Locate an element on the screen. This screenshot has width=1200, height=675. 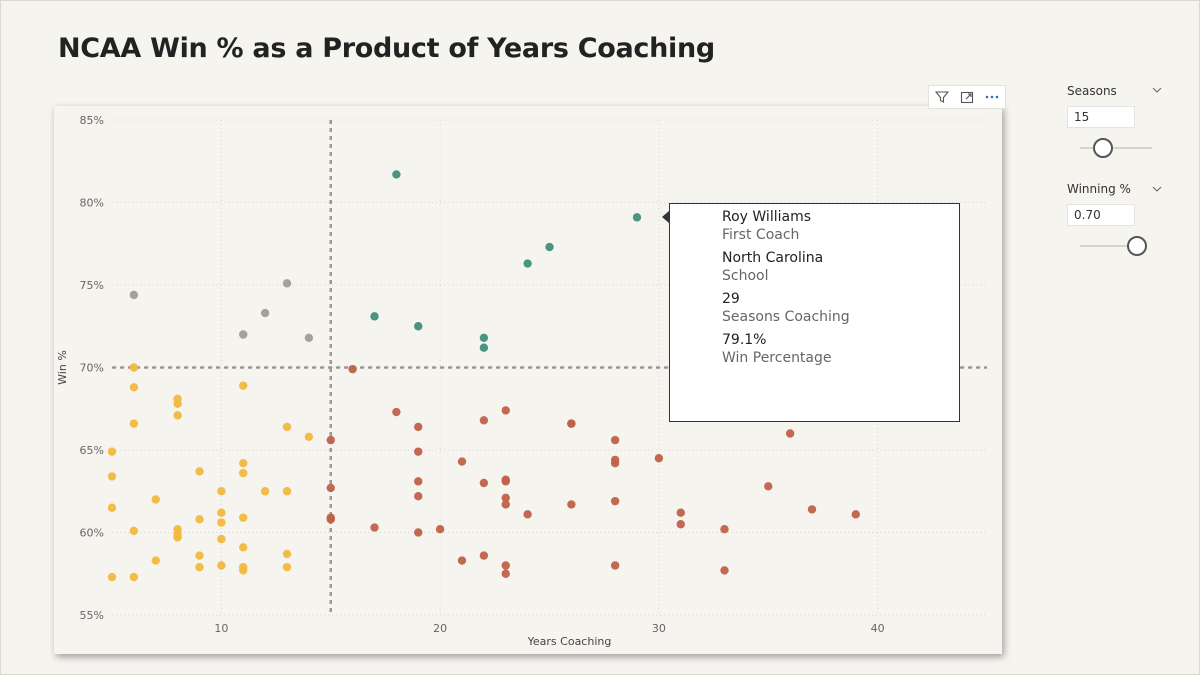
seasons-value-input: 15 is located at coordinates (1101, 117).